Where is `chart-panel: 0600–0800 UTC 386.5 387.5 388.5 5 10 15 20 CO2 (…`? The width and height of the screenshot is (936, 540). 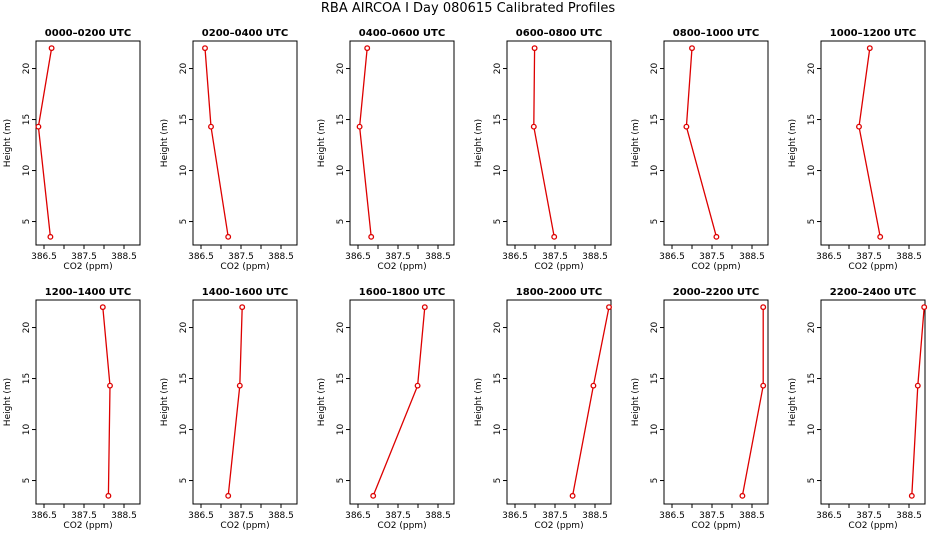 chart-panel: 0600–0800 UTC 386.5 387.5 388.5 5 10 15 20 CO2 (… is located at coordinates (543, 150).